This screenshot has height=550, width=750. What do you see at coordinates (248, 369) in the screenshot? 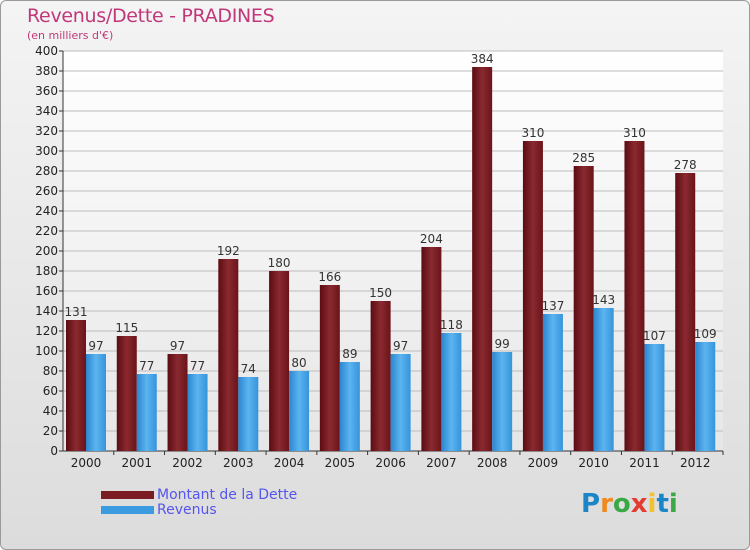
I see `data-label-revenue: 74` at bounding box center [248, 369].